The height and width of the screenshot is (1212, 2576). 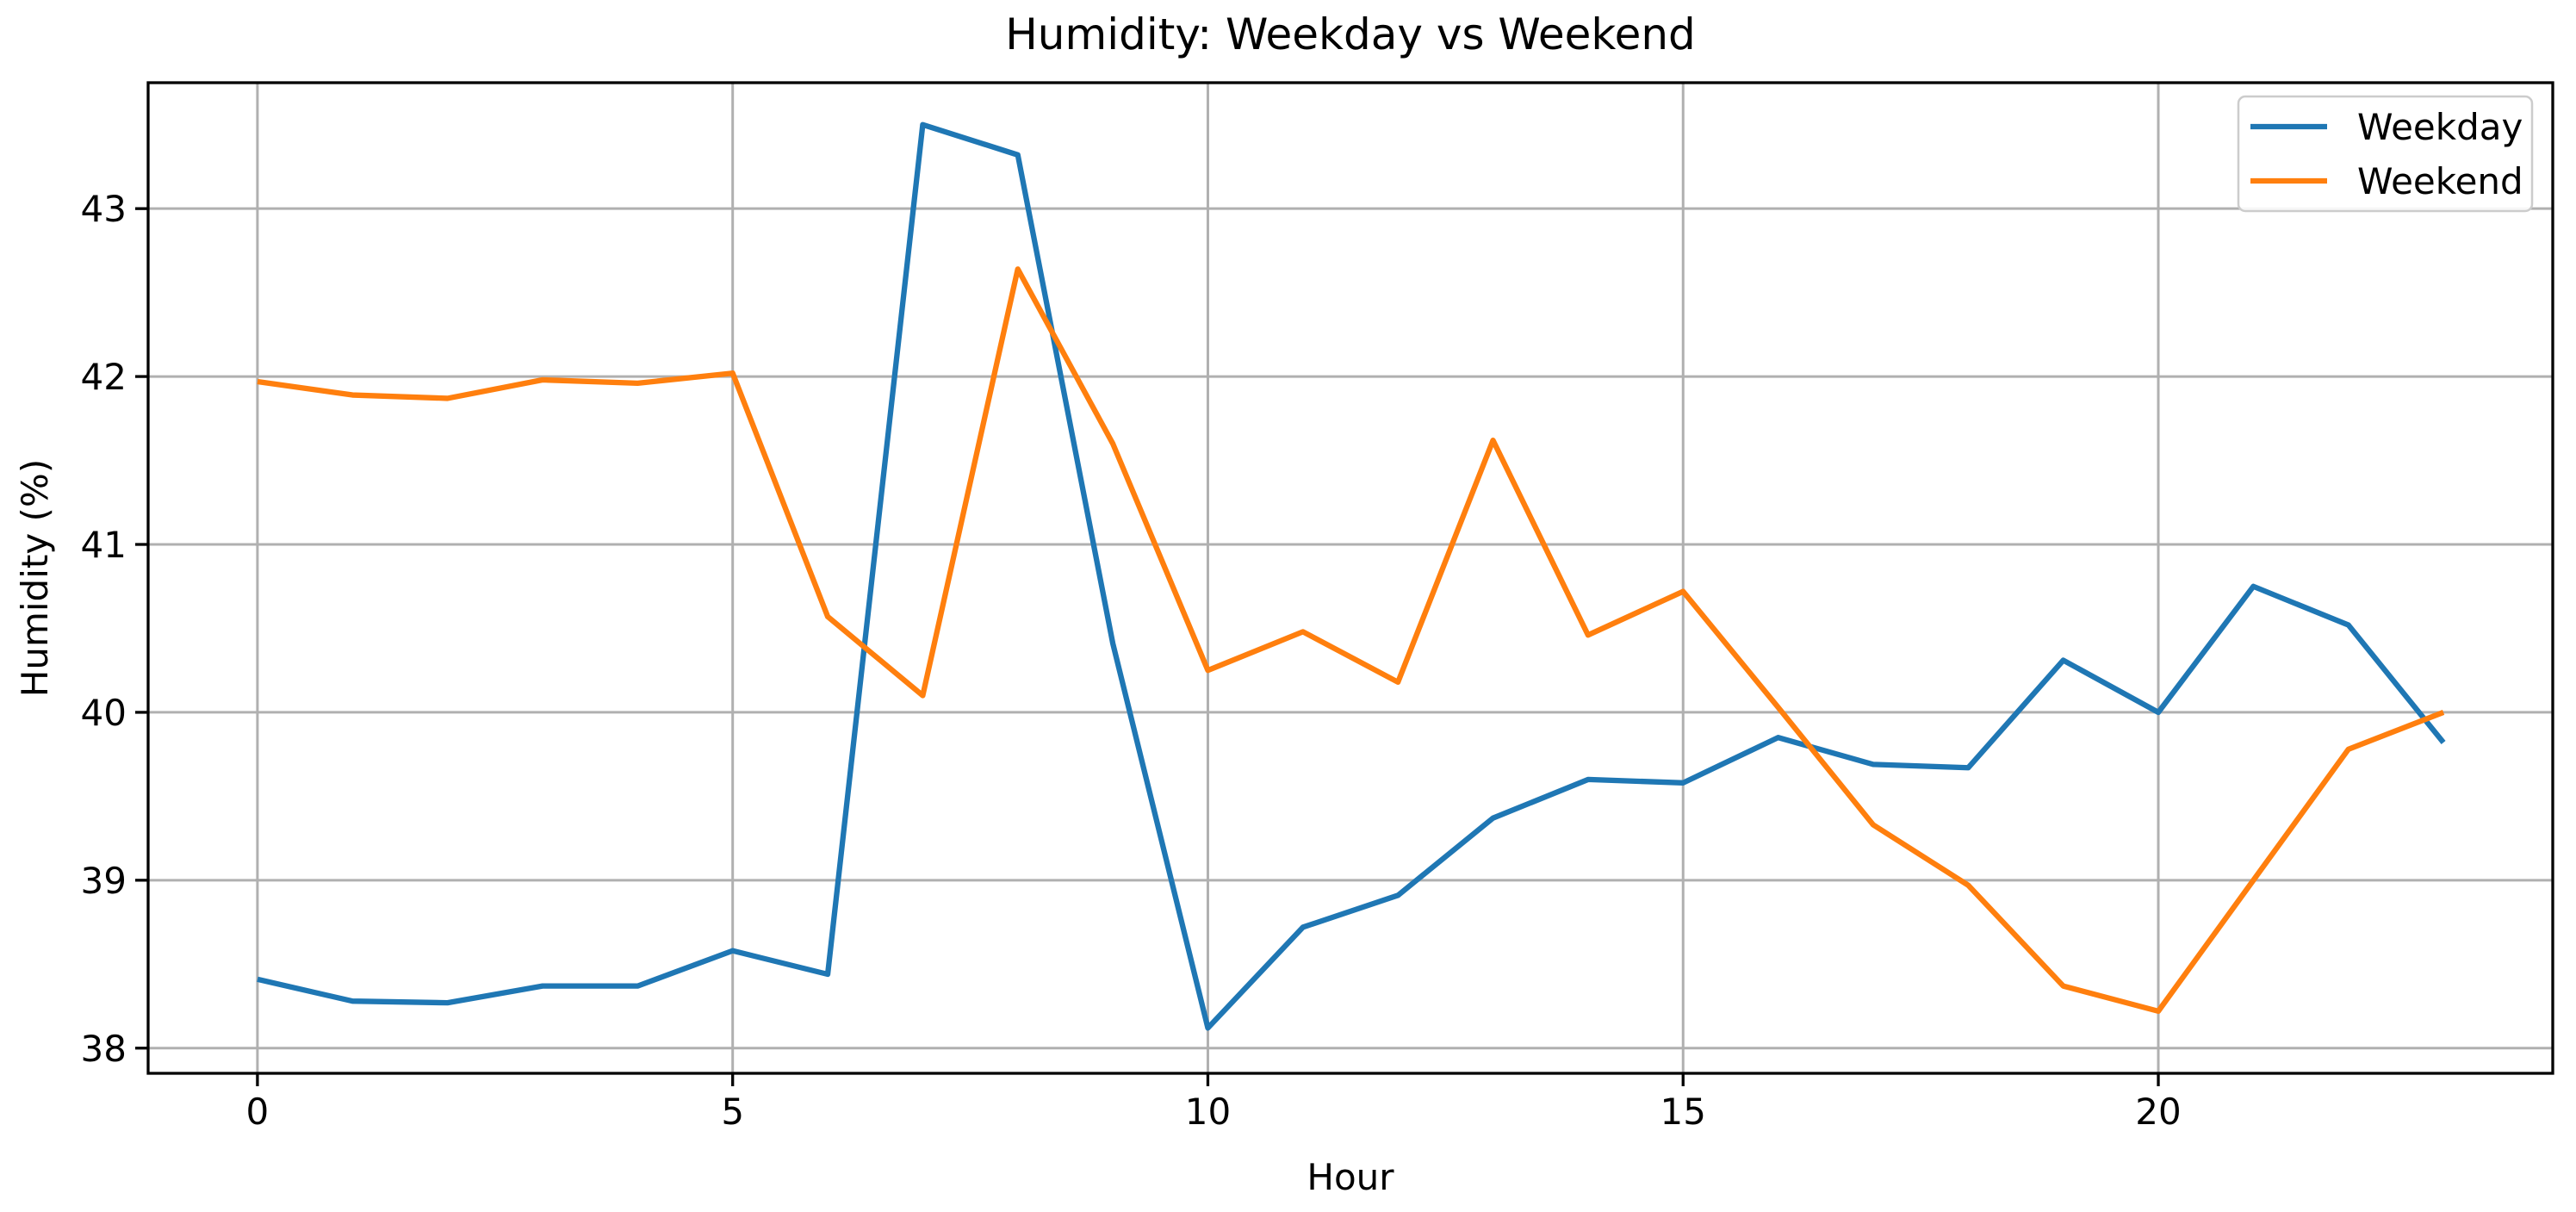 I want to click on y-tick-labels: 38 39 40 41 42 43, so click(x=104, y=629).